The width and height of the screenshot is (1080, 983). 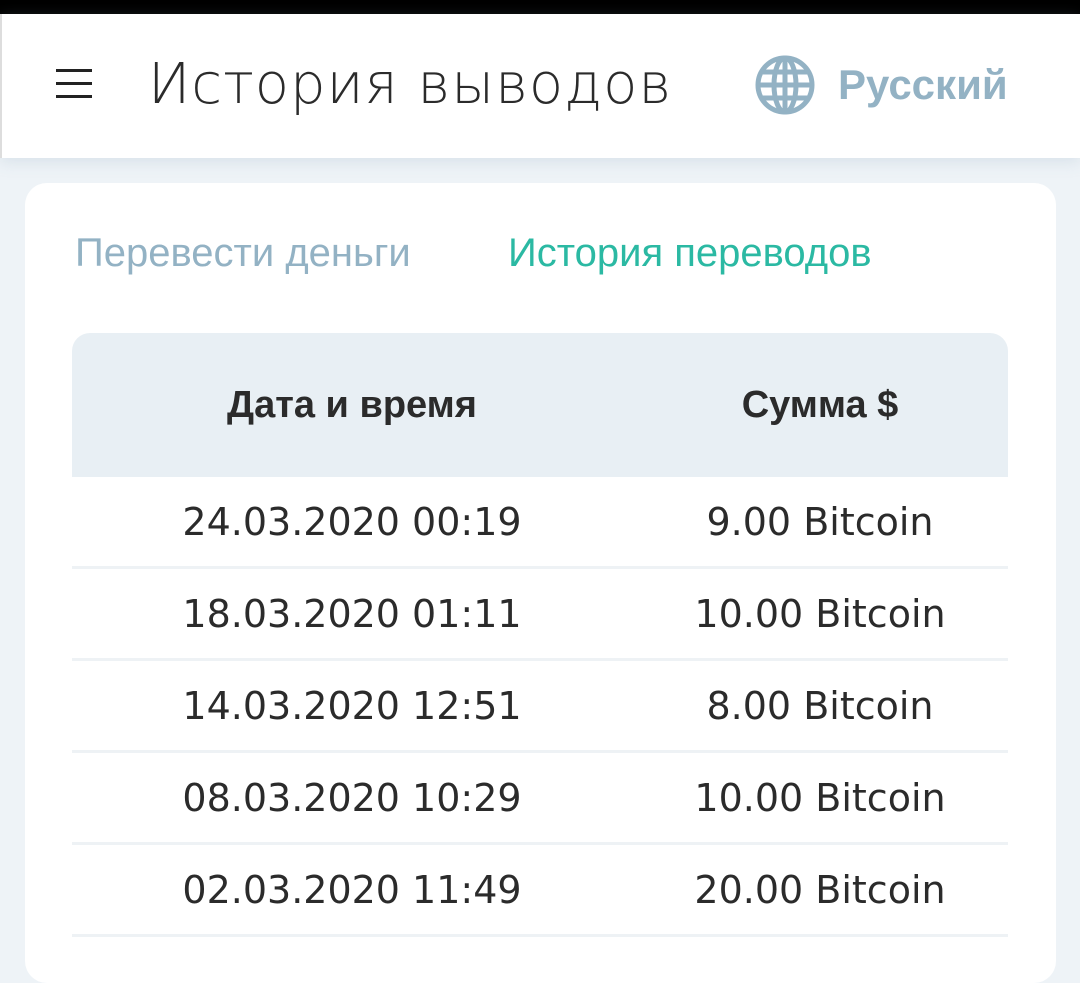 I want to click on cell-date: 18.03.2020 01:11, so click(x=352, y=613).